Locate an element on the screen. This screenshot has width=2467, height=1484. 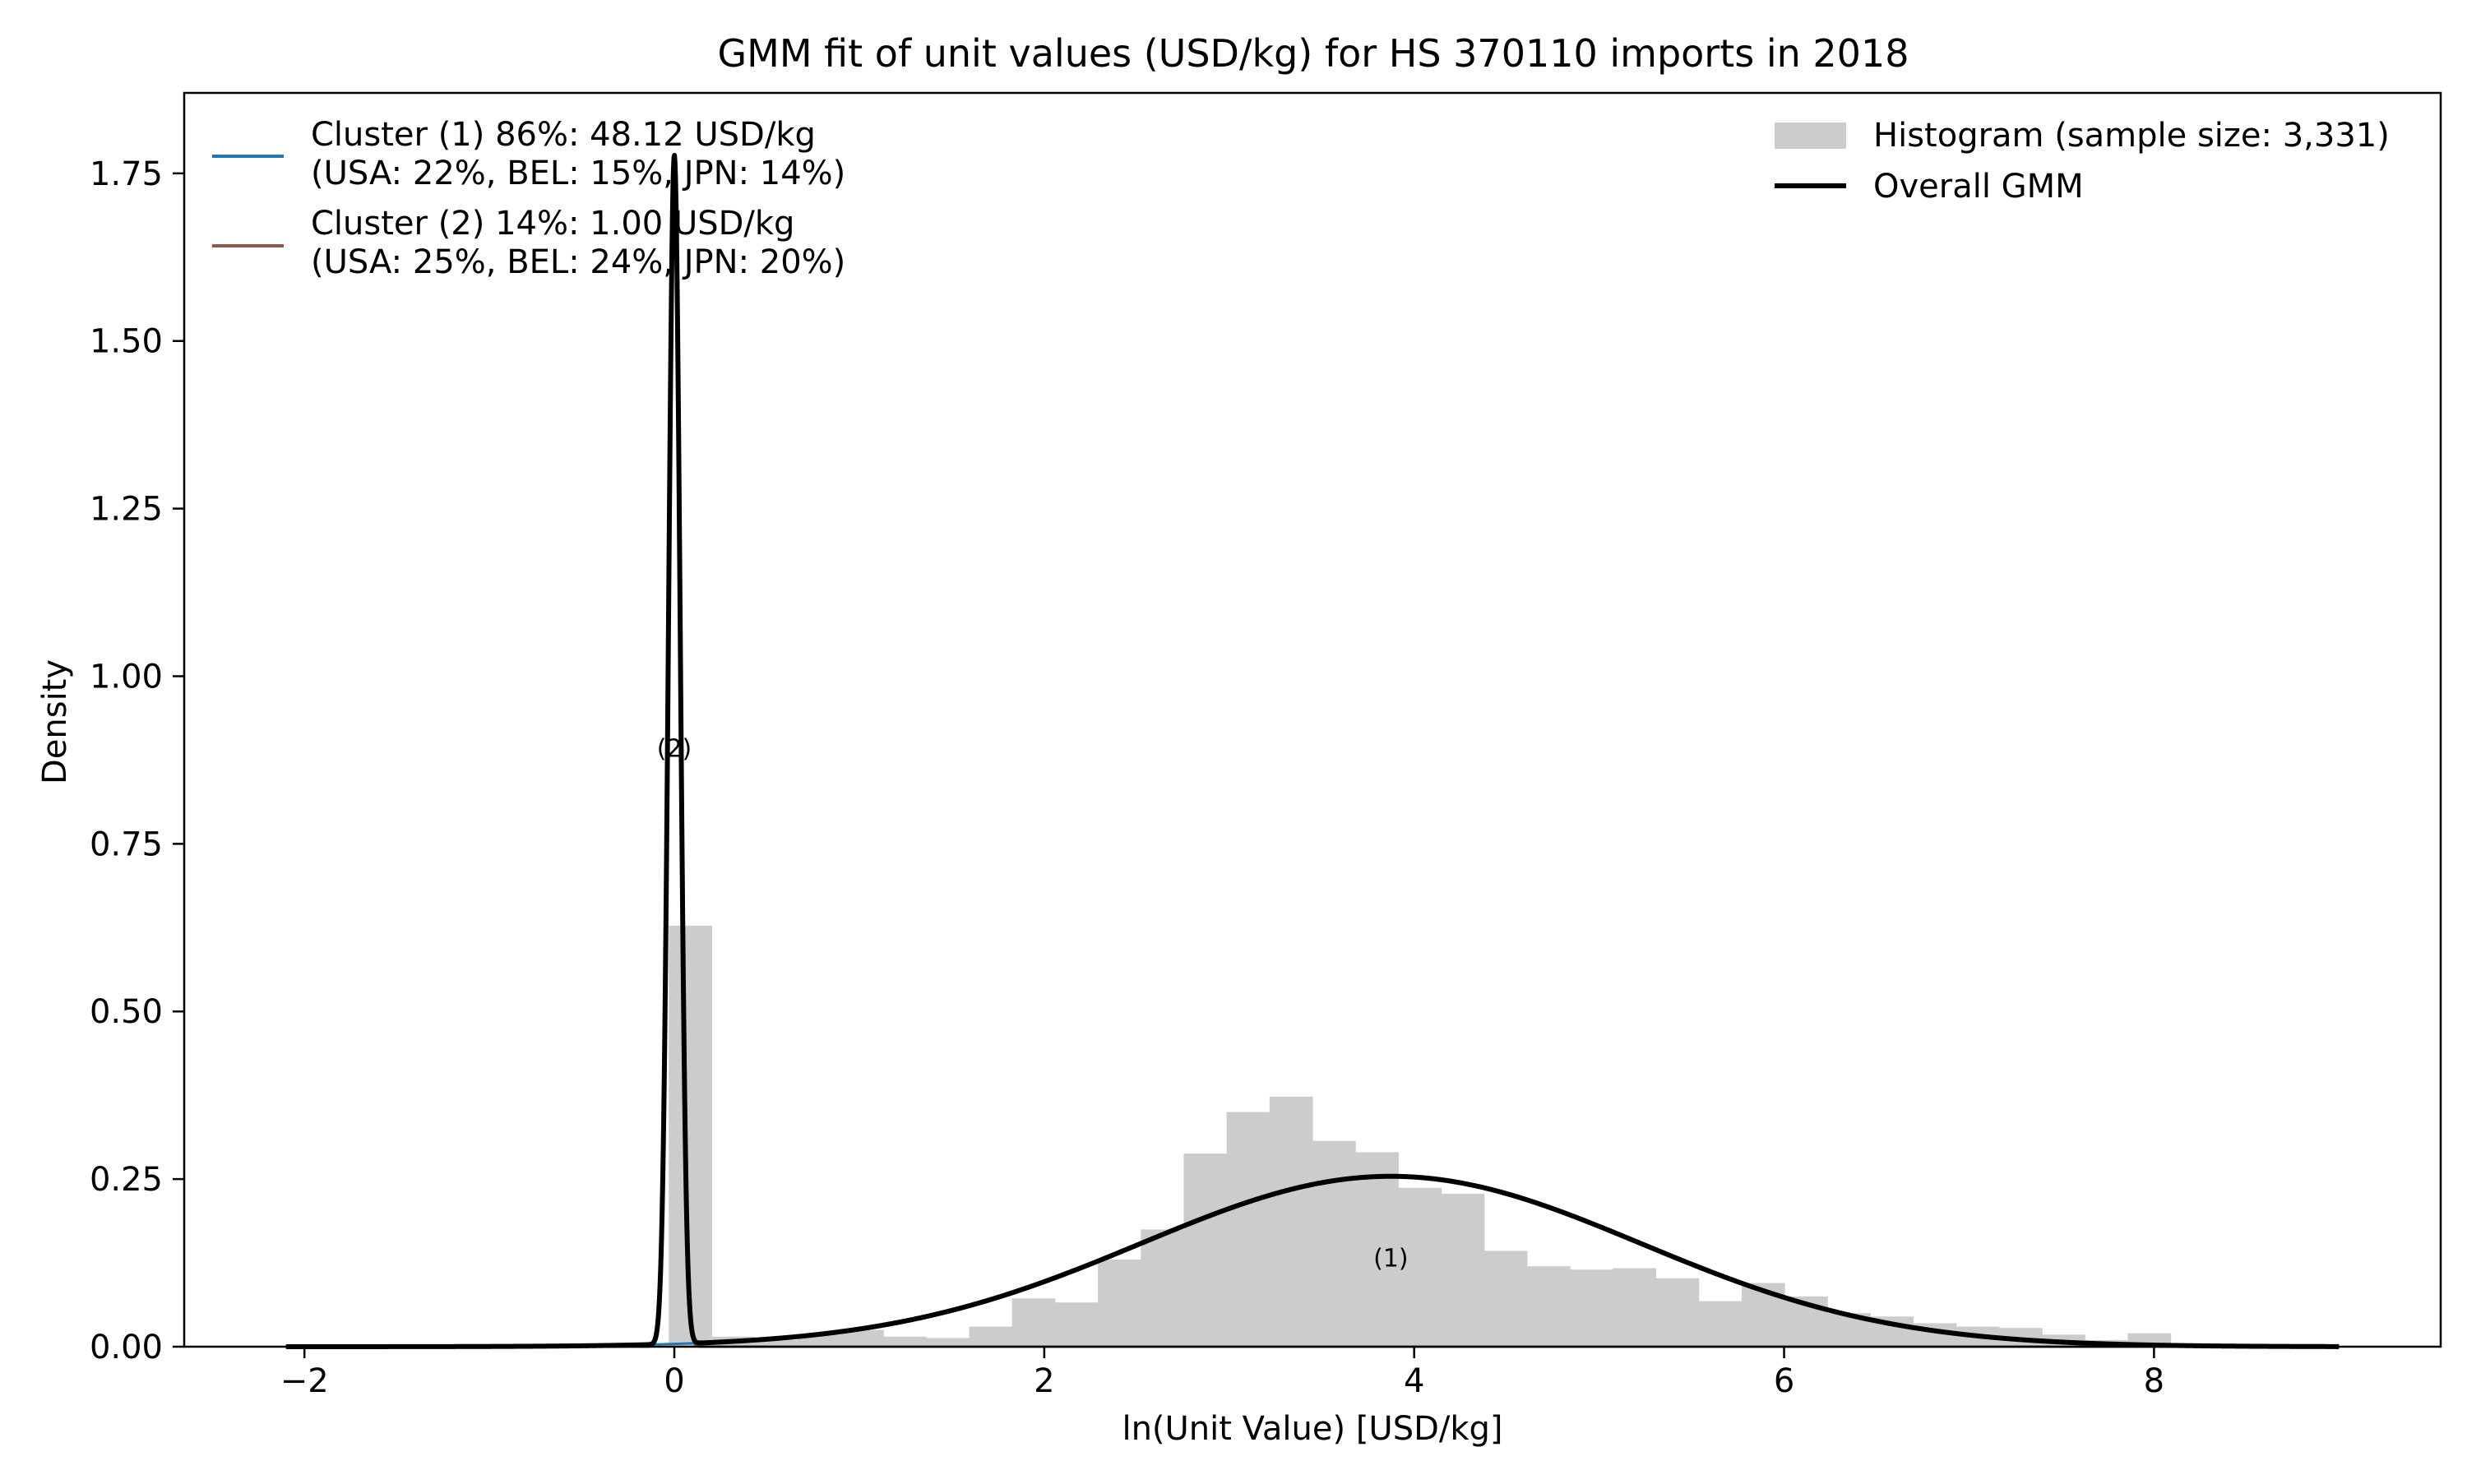
y-tick-label: 1.25 is located at coordinates (127, 510).